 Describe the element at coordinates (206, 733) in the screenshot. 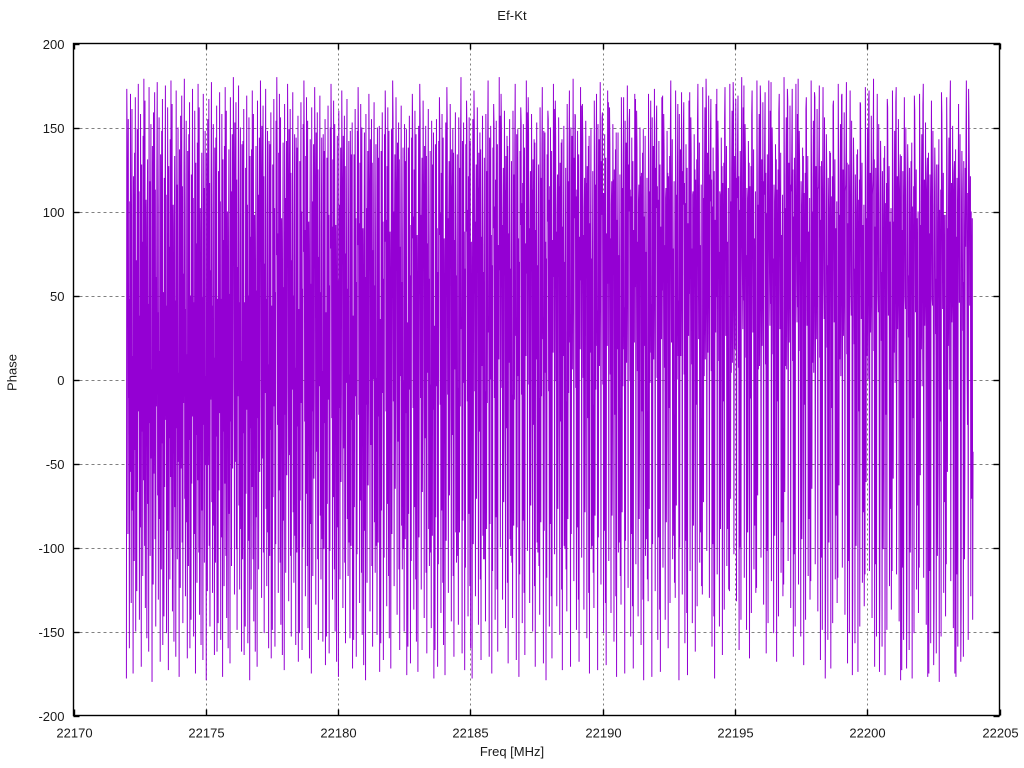

I see `x-tick-label: 22175` at that location.